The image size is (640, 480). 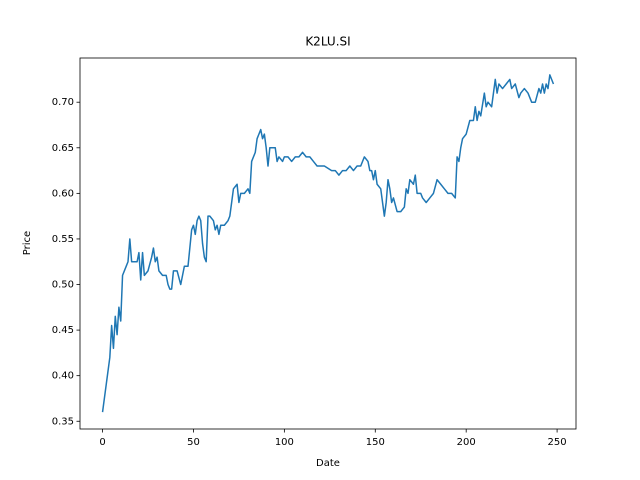 I want to click on x-tick-label: 50, so click(x=193, y=442).